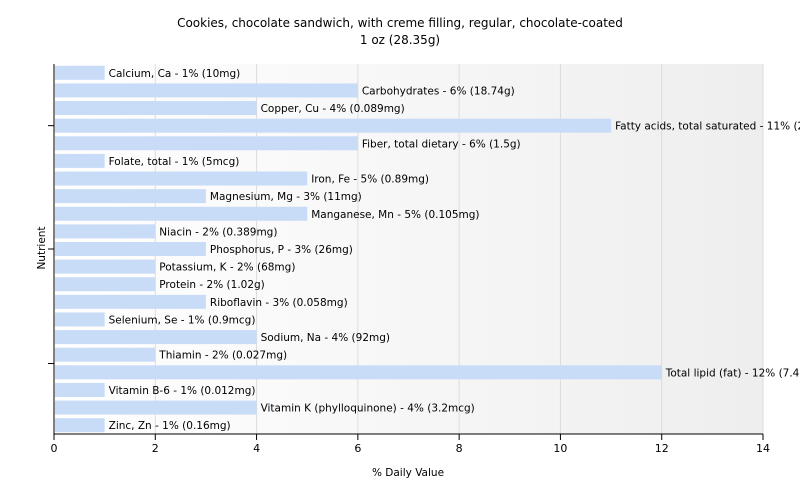 The width and height of the screenshot is (800, 500). Describe the element at coordinates (155, 448) in the screenshot. I see `x-tick-label: 2` at that location.